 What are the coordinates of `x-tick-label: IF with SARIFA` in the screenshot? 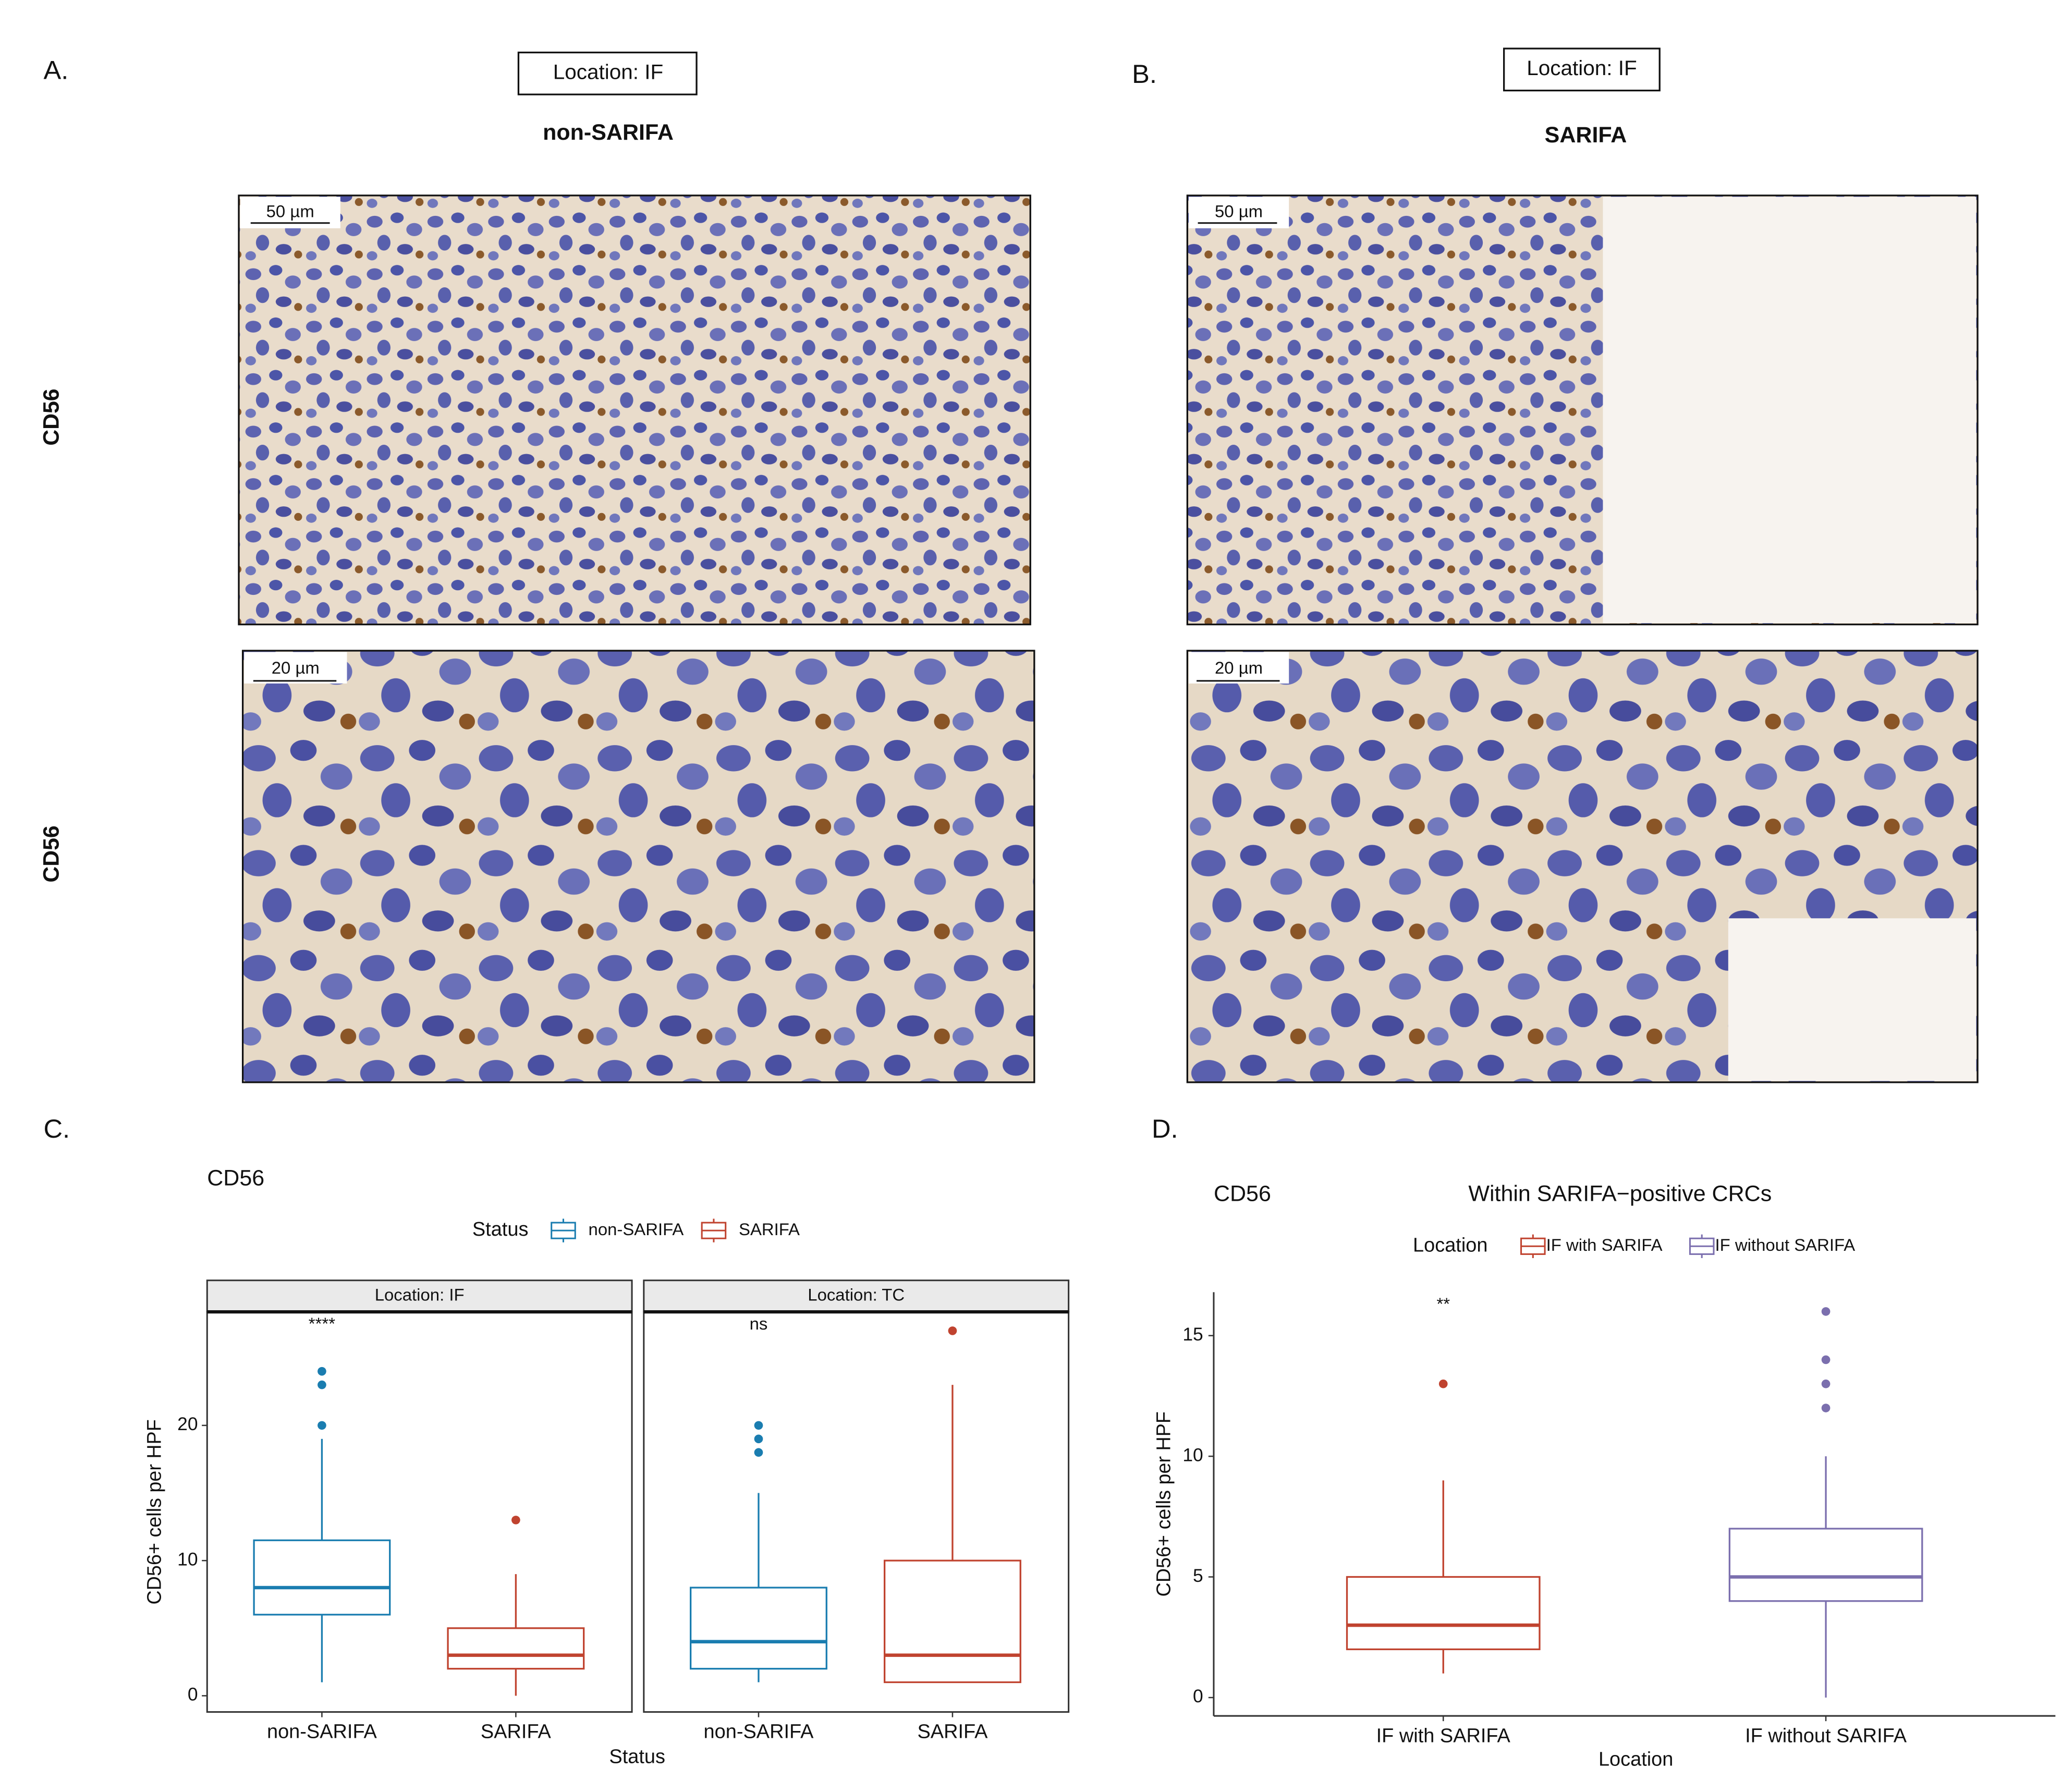 It's located at (1444, 1736).